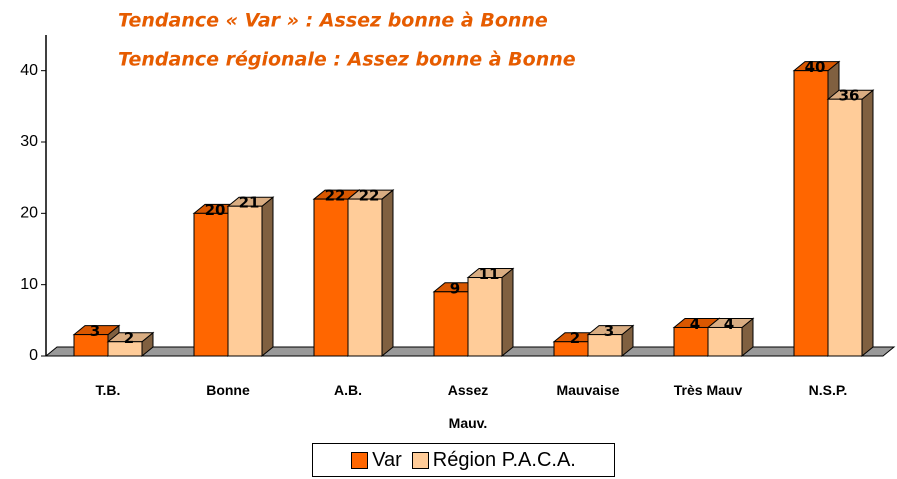 The image size is (897, 479). What do you see at coordinates (108, 390) in the screenshot?
I see `x-tick-label: T.B.` at bounding box center [108, 390].